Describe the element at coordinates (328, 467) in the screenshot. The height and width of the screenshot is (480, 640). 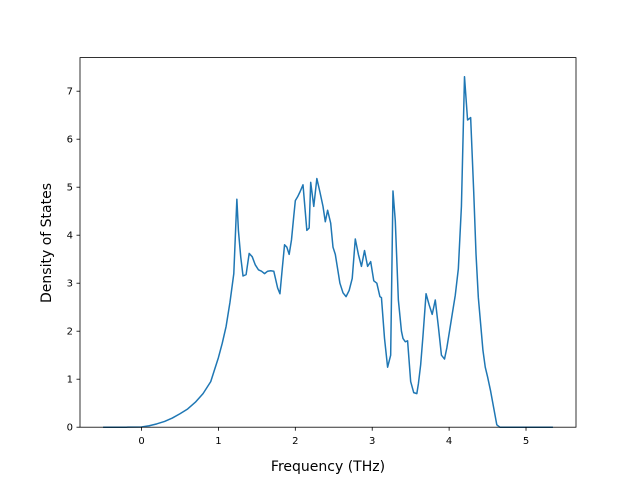
I see `x-axis-label: Frequency (THz)` at that location.